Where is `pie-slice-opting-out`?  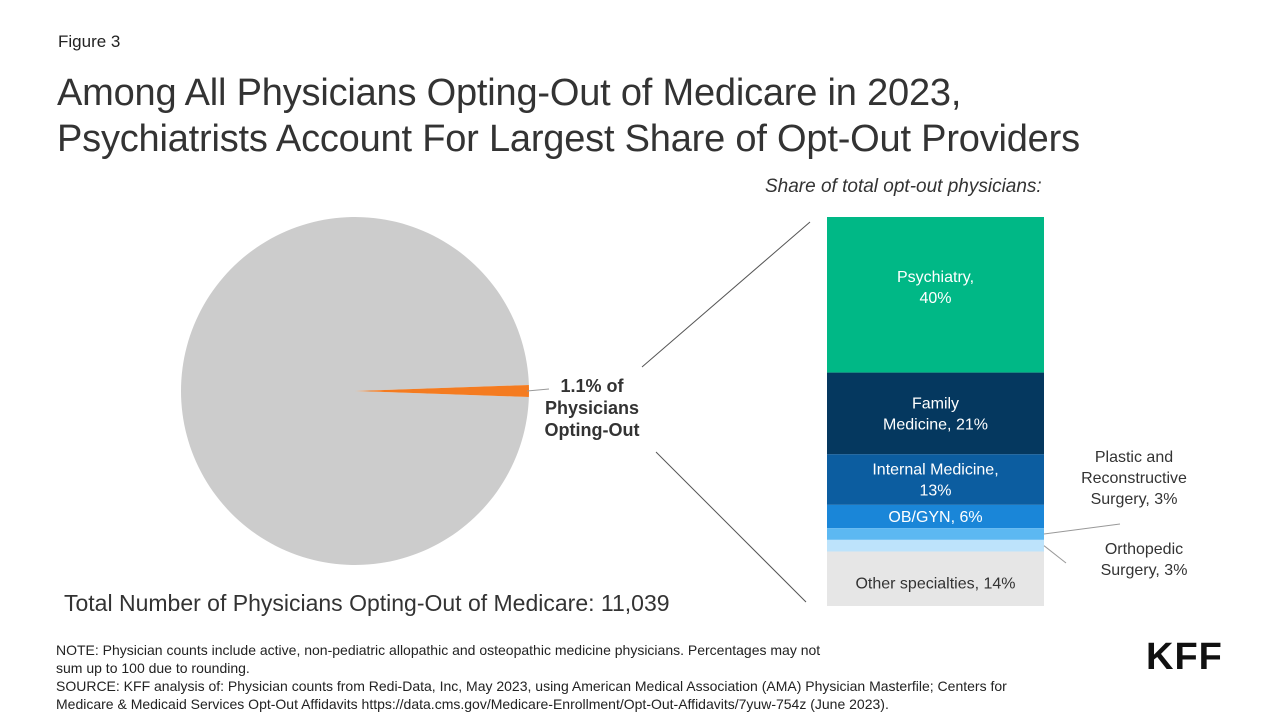
pie-slice-opting-out is located at coordinates (442, 391).